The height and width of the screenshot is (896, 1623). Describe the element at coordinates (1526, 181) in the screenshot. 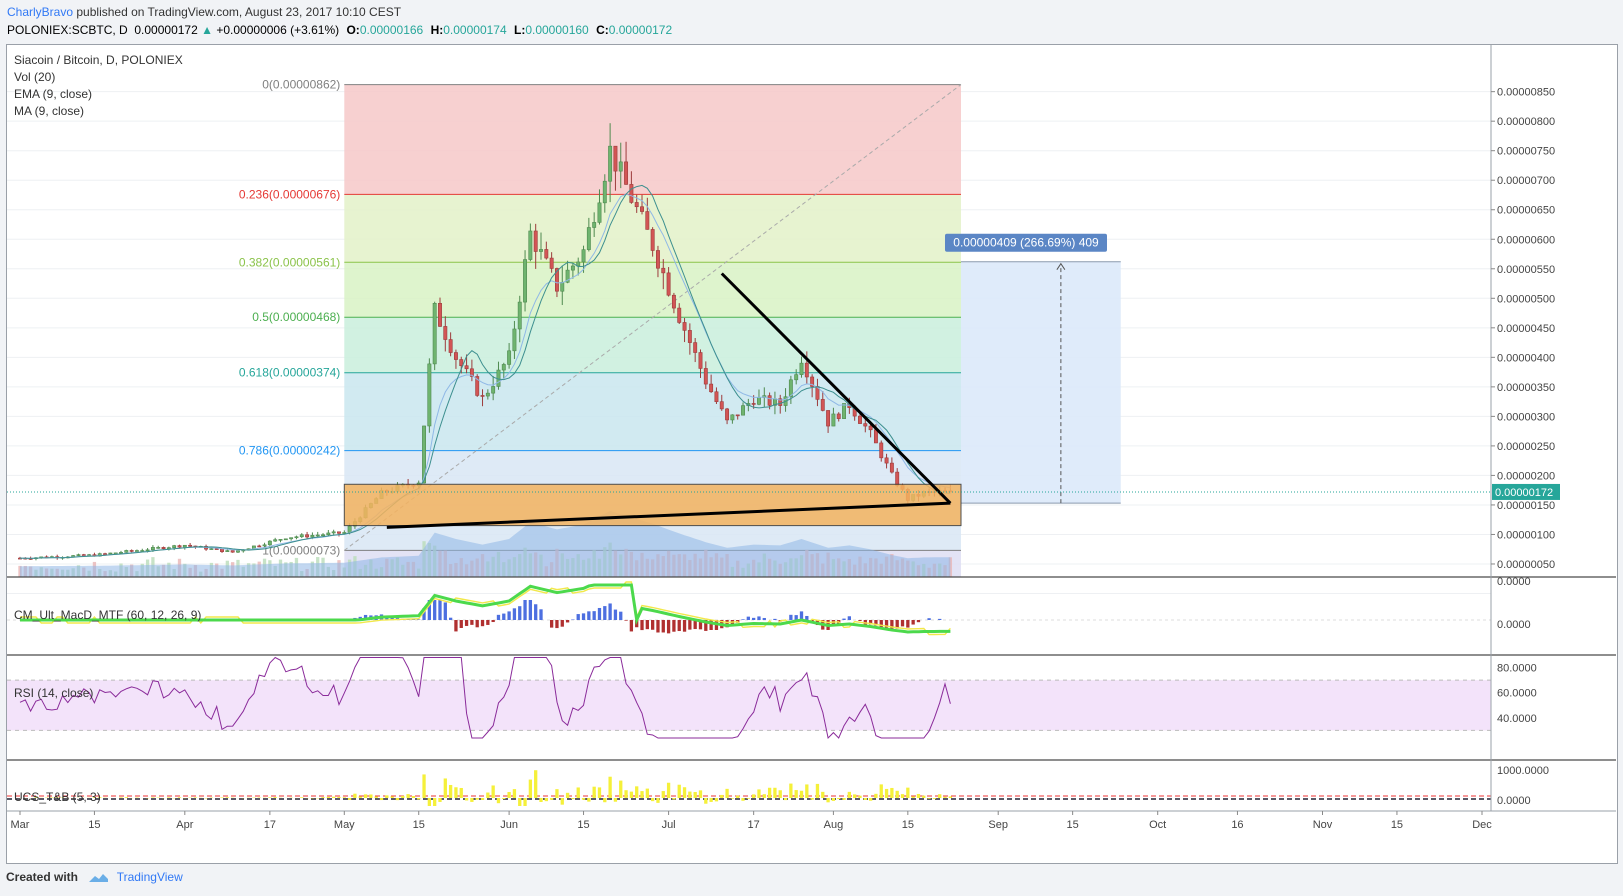

I see `price-tick-label: 0.00000700` at that location.